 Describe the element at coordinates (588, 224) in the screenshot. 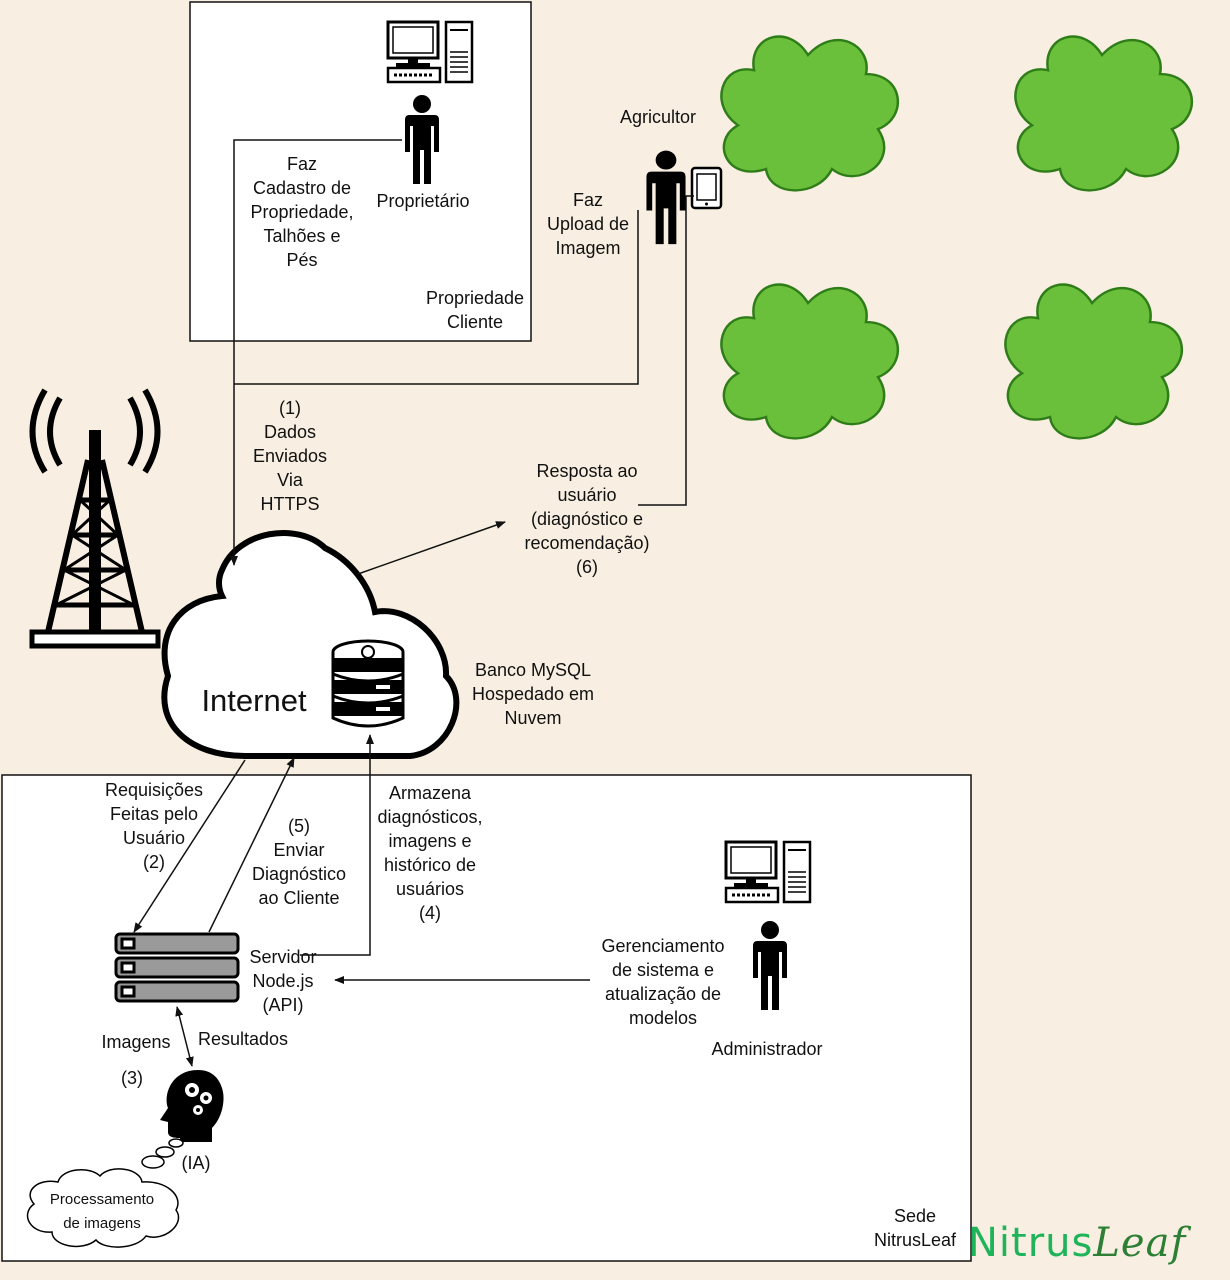

I see `farmer-action-label: Faz Upload de Imagem` at that location.